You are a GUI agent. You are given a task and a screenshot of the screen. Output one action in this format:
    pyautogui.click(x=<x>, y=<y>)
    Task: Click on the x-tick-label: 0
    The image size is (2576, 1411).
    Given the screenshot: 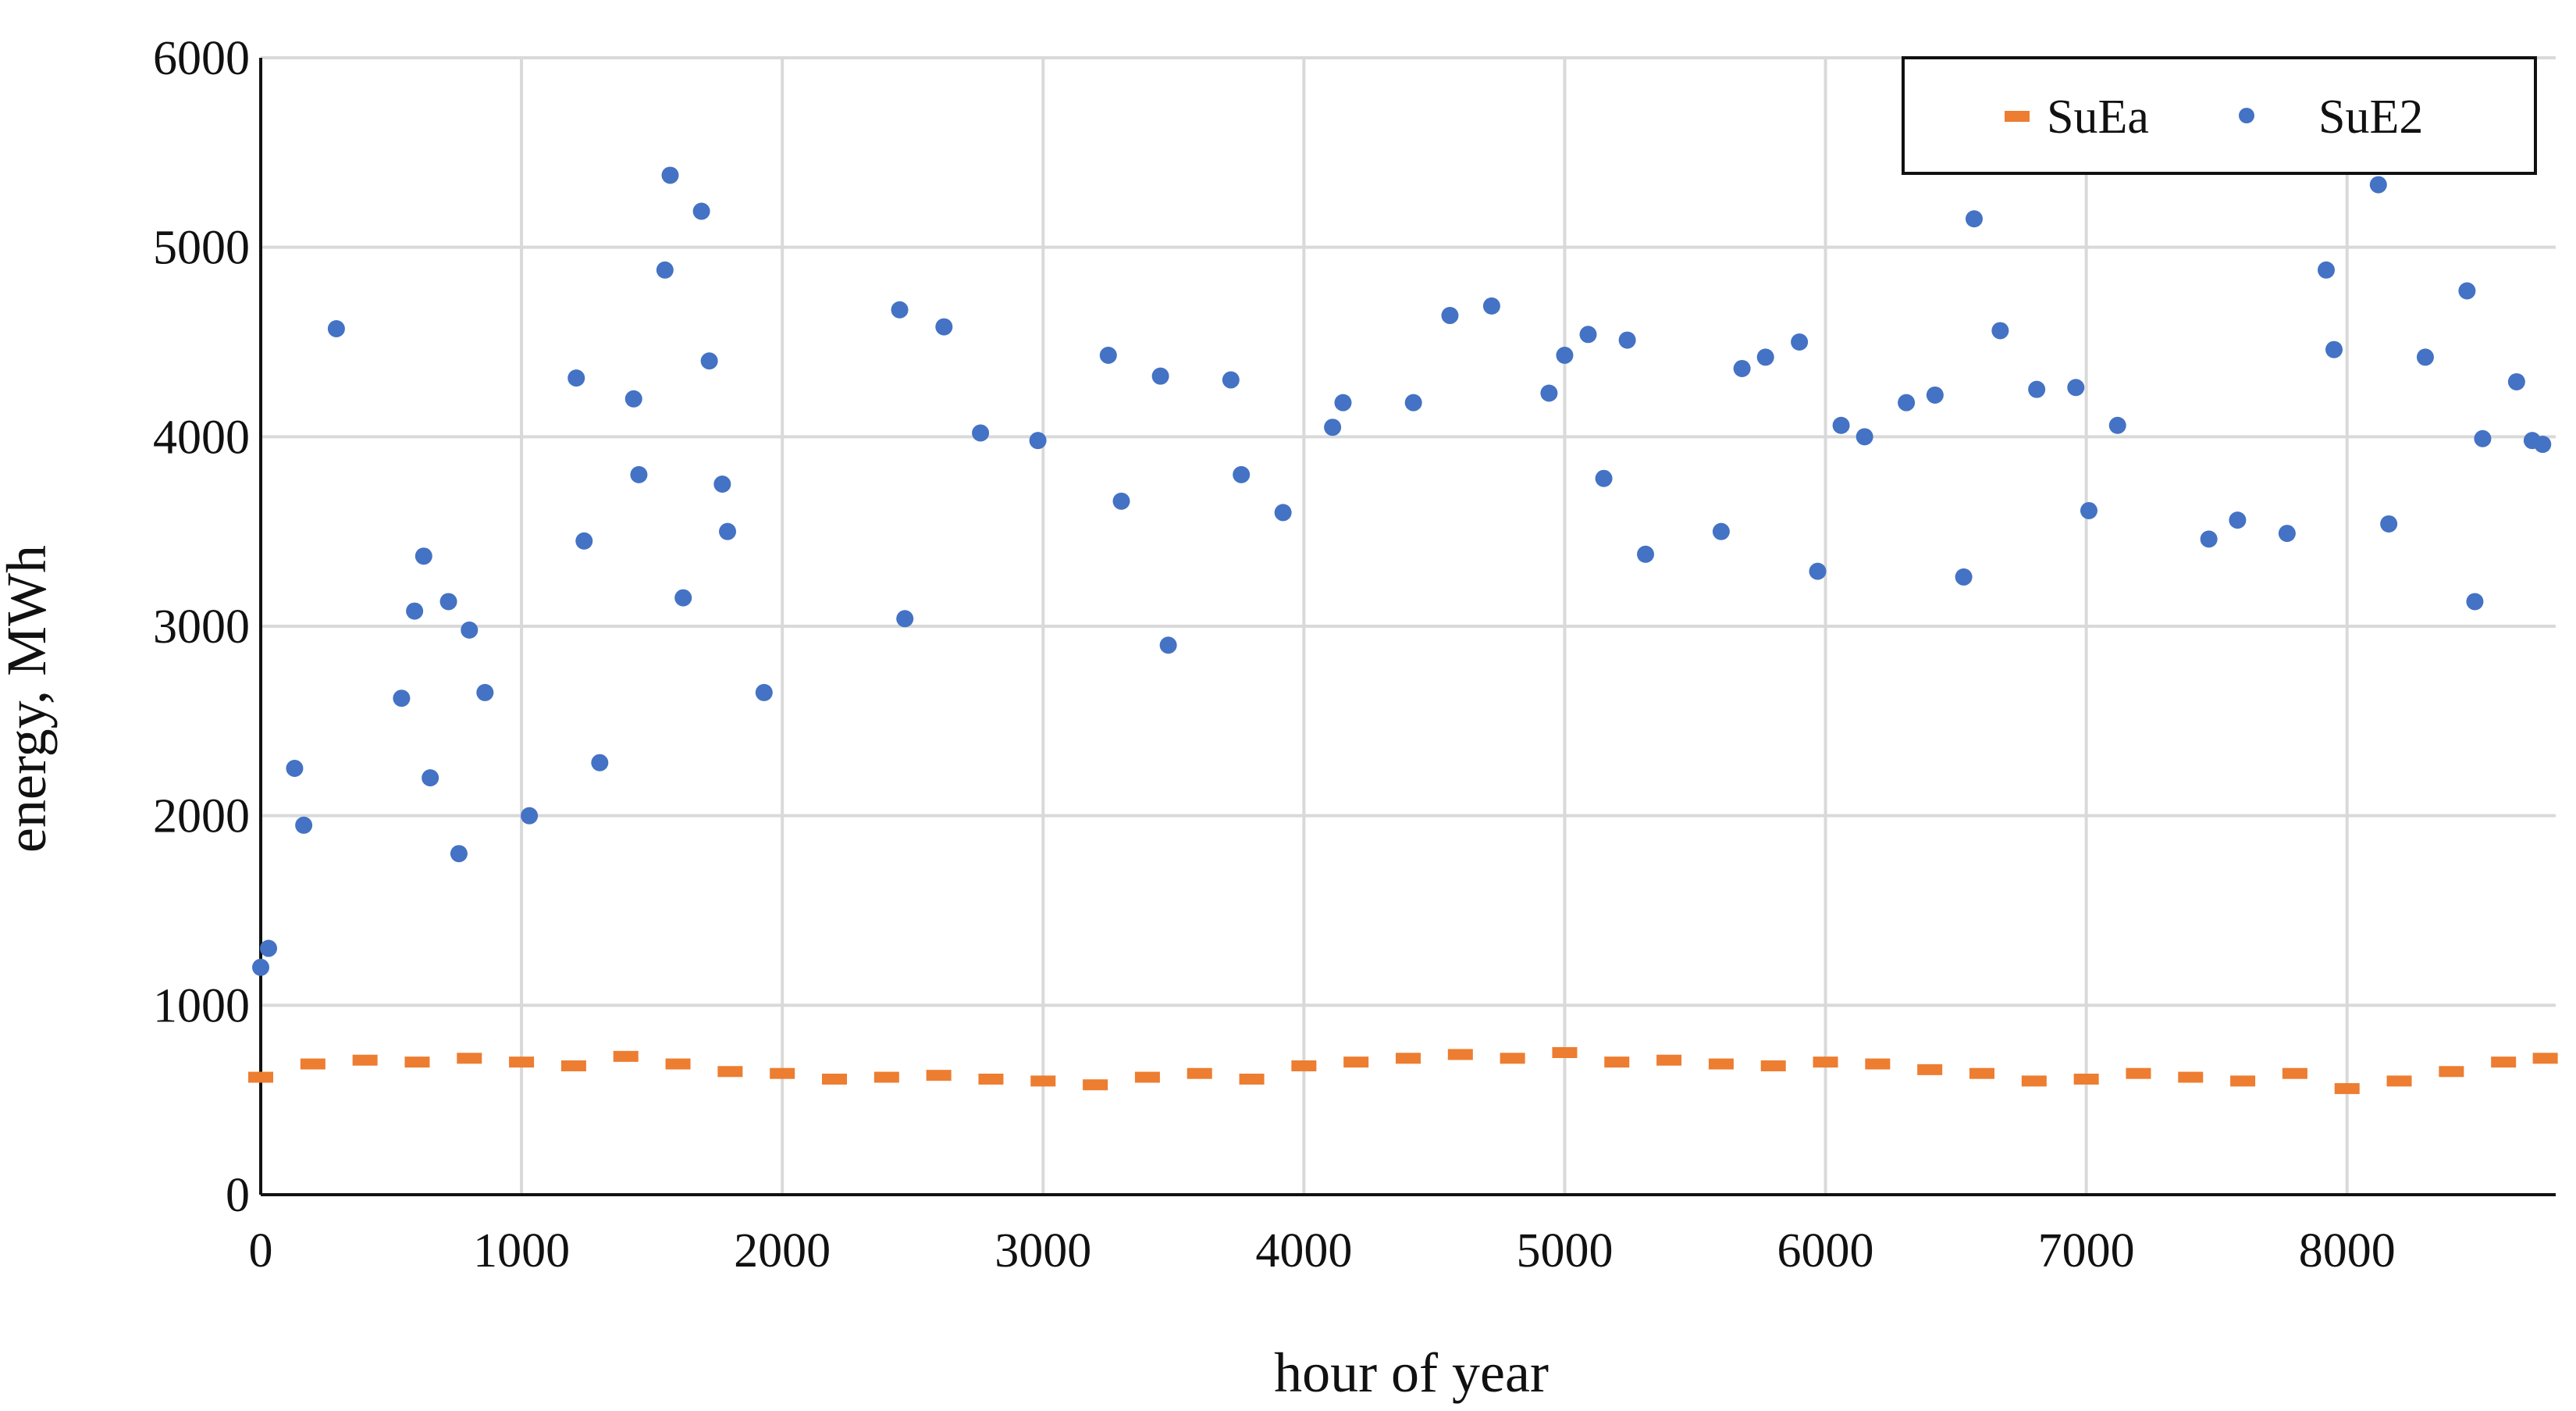 What is the action you would take?
    pyautogui.click(x=261, y=1251)
    